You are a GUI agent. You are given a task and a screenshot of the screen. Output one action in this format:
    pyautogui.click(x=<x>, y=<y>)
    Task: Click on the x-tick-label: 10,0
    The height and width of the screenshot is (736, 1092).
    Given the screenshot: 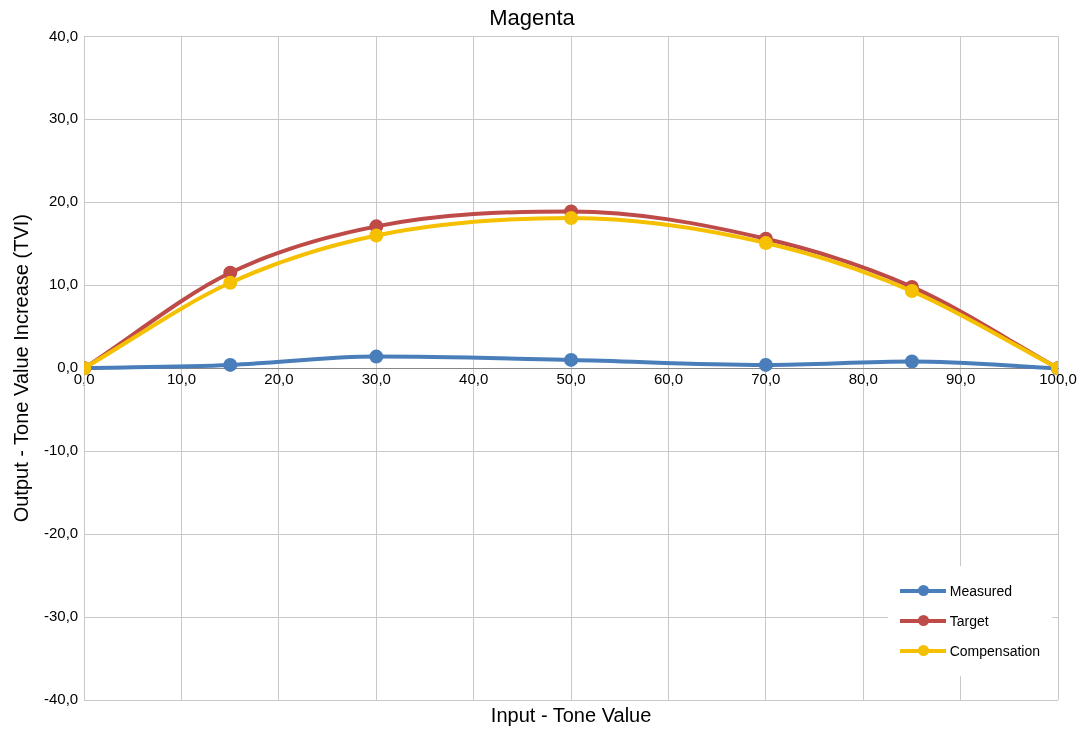 What is the action you would take?
    pyautogui.click(x=181, y=379)
    